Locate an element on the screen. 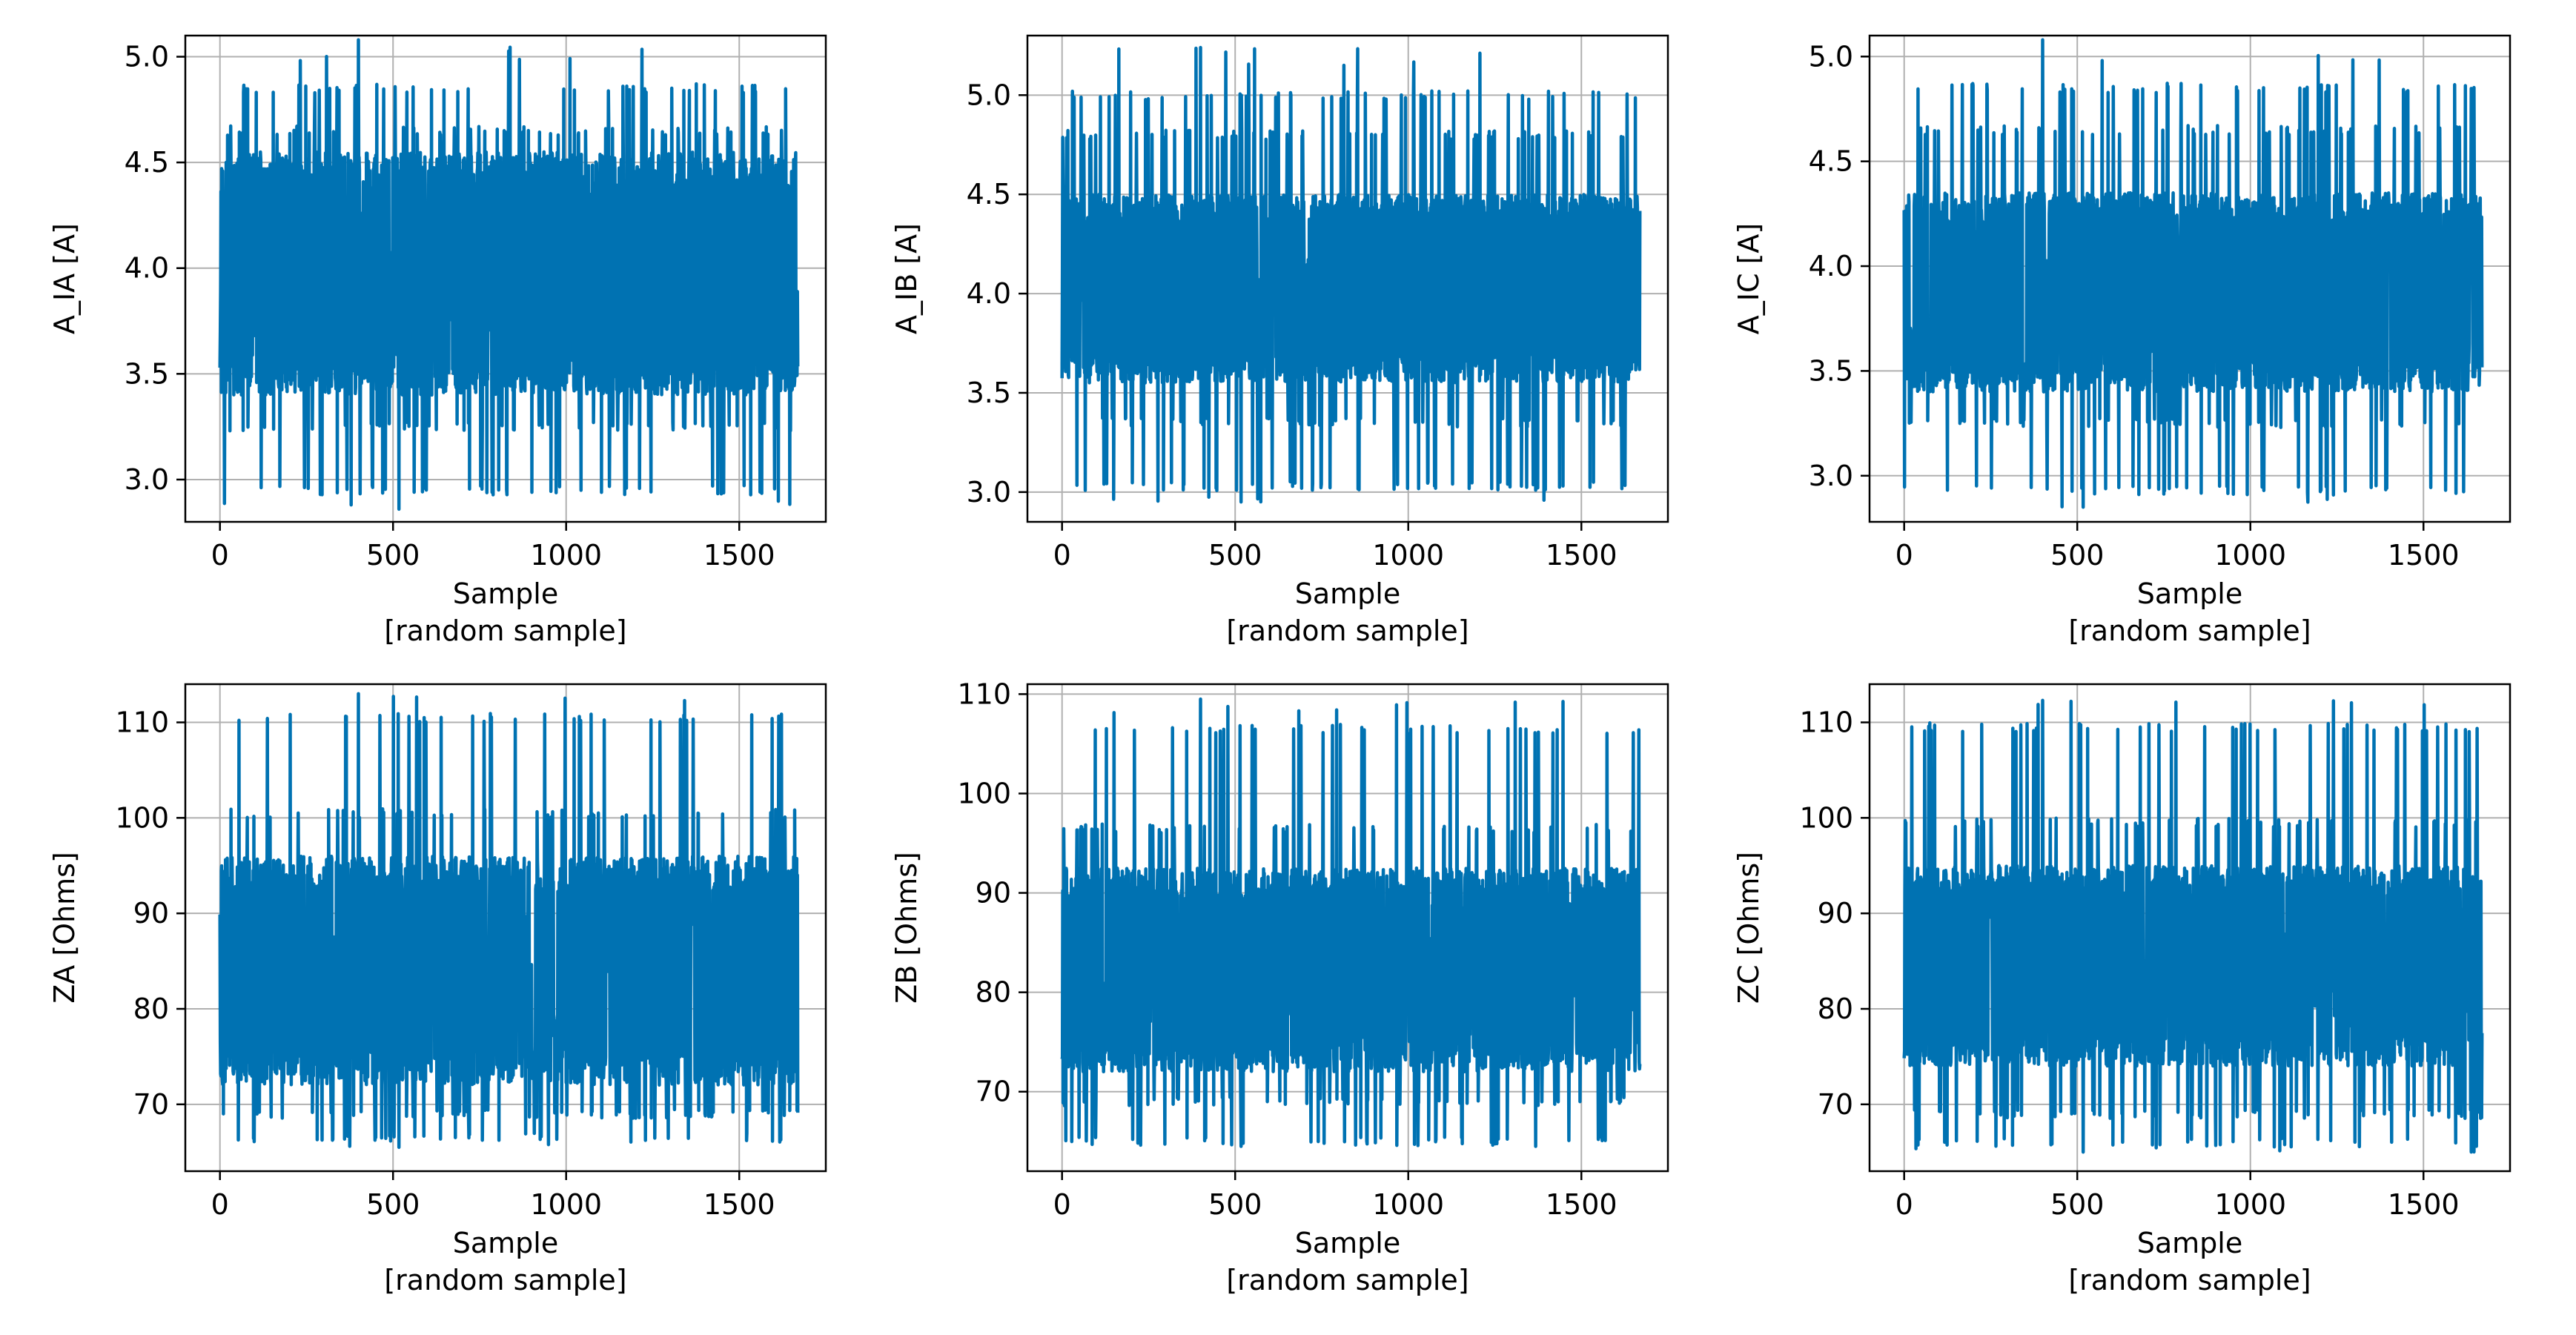  y-axis-label: ZA [Ohms] is located at coordinates (64, 928).